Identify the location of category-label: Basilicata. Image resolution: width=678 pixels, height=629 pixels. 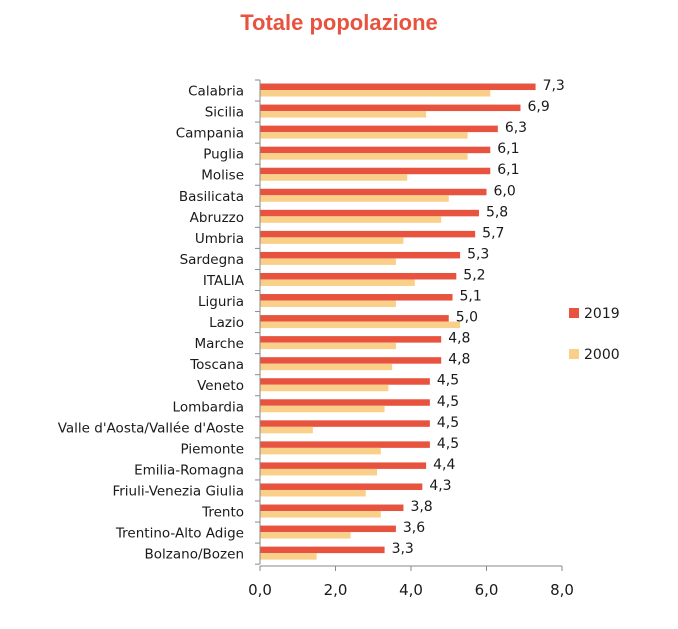
(211, 197).